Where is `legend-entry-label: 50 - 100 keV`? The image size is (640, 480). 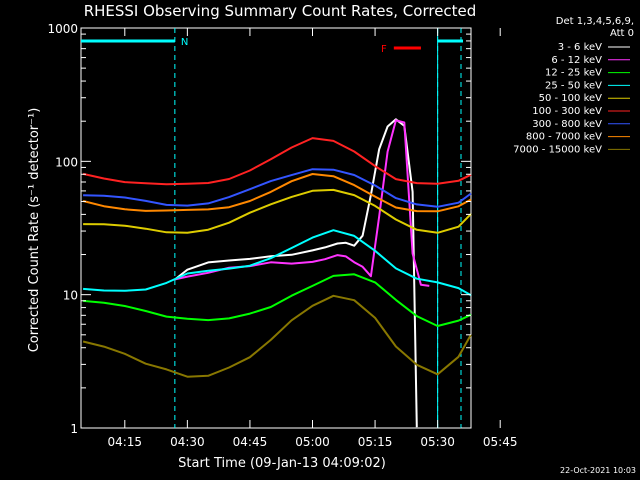 legend-entry-label: 50 - 100 keV is located at coordinates (571, 98).